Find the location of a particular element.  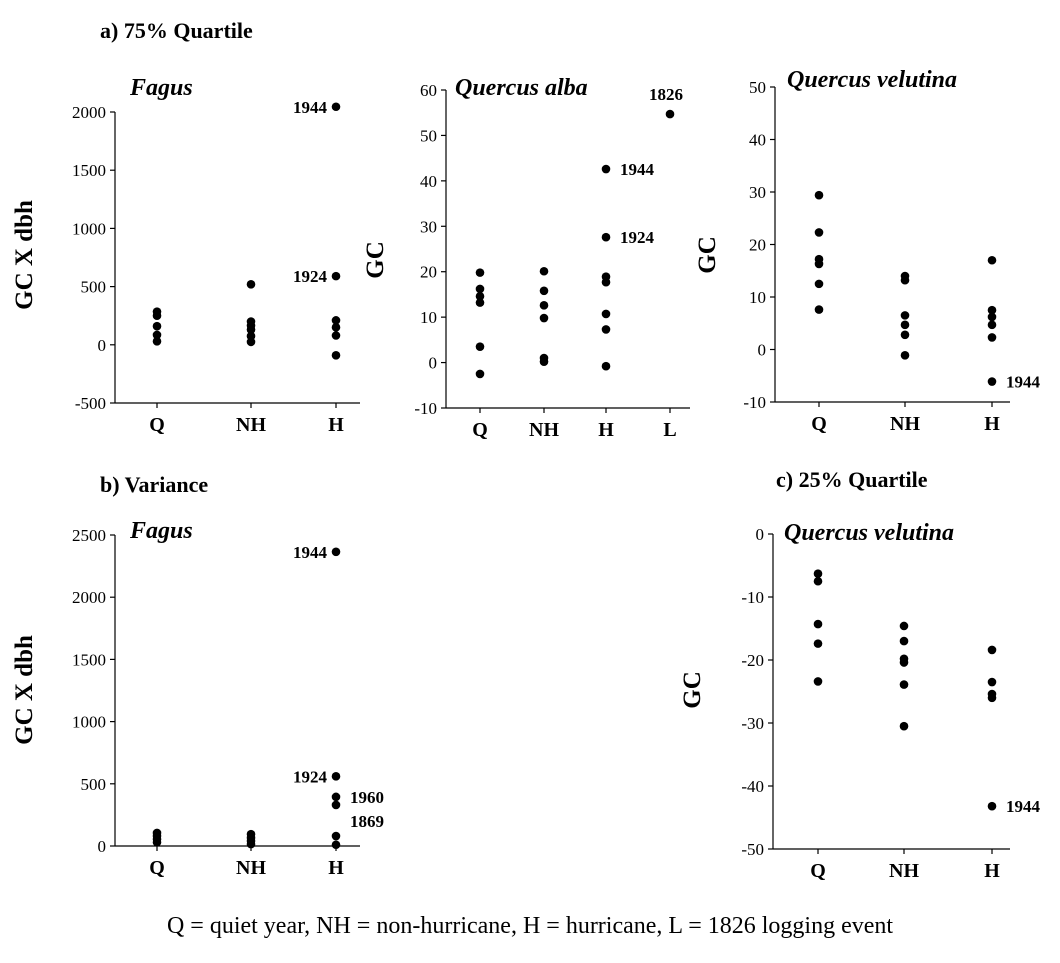

point-annotation: 1826 is located at coordinates (666, 94).